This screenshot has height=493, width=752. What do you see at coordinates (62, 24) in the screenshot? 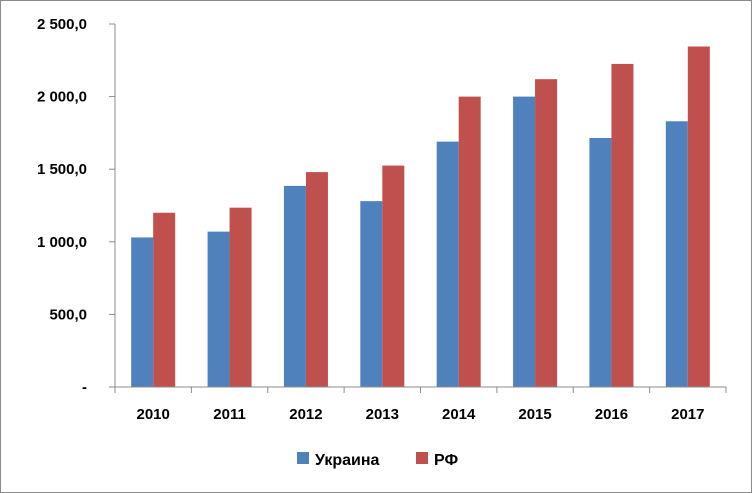
I see `y-tick-label: 2 500,0` at bounding box center [62, 24].